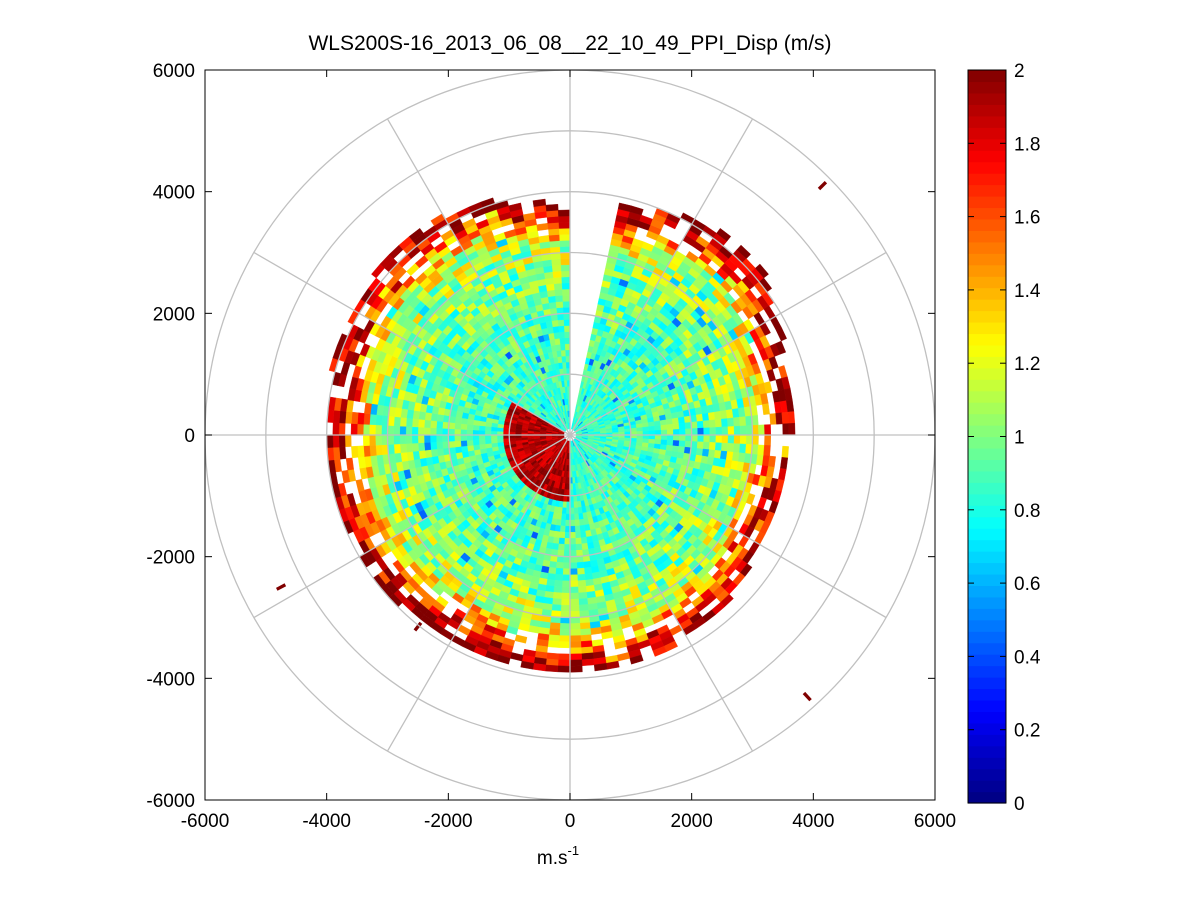 Image resolution: width=1201 pixels, height=901 pixels. I want to click on colorbar-tick-label: 0.8, so click(1027, 511).